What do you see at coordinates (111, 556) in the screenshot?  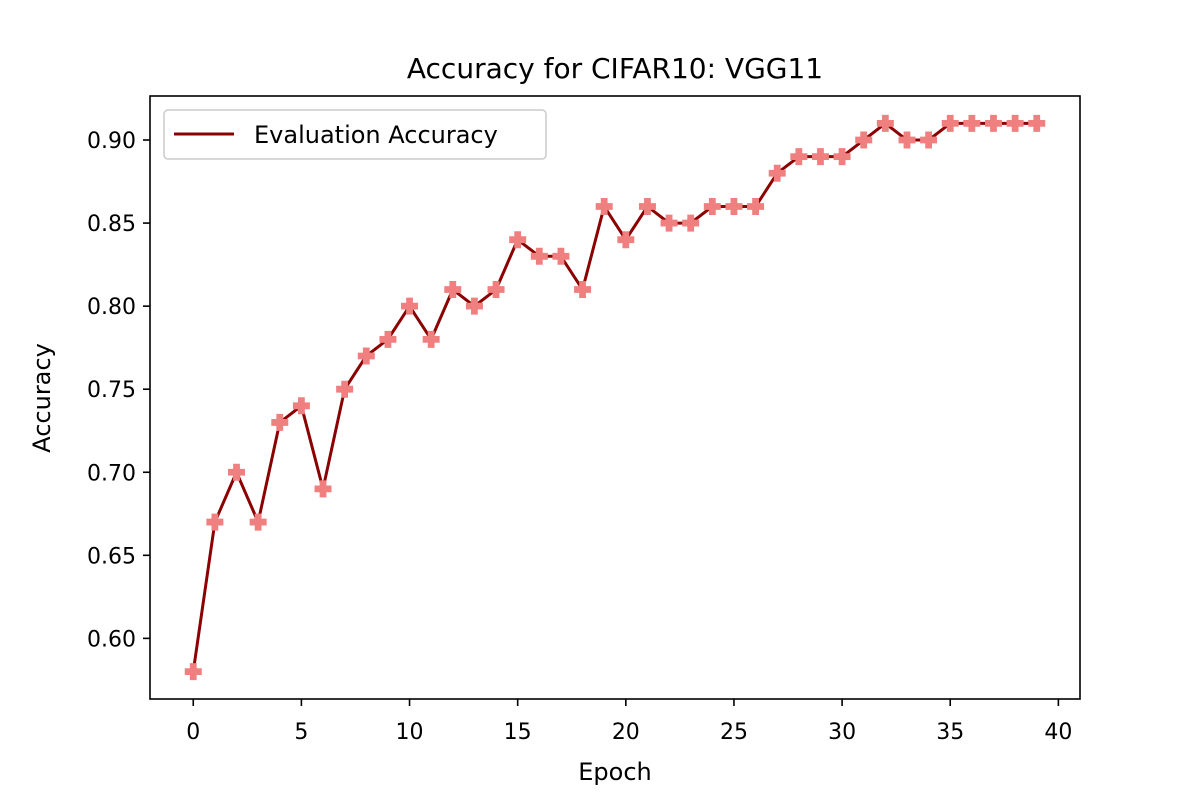 I see `y-tick-label: 0.65` at bounding box center [111, 556].